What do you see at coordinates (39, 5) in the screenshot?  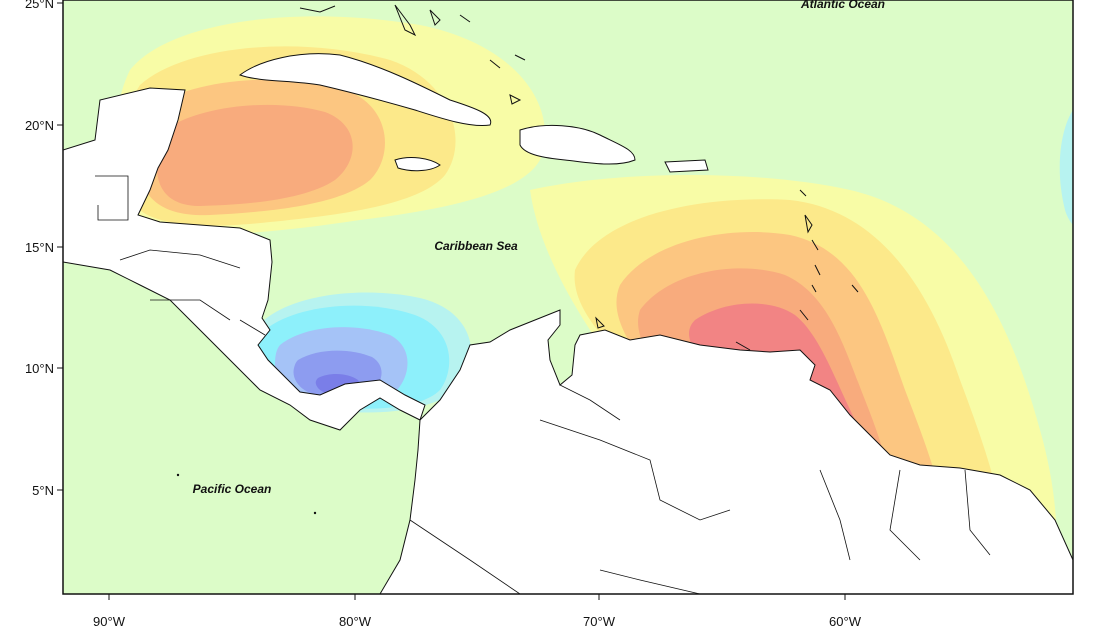 I see `lat-label-25n: 25°N` at bounding box center [39, 5].